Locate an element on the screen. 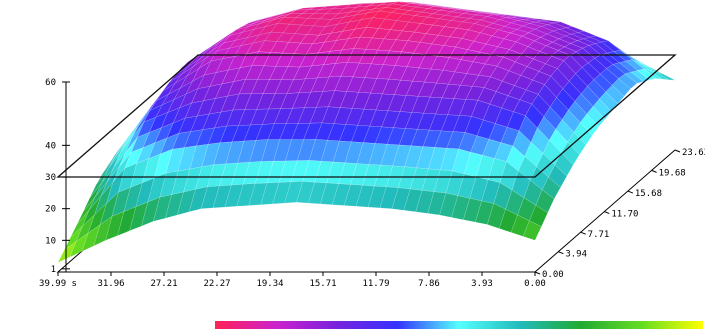  colorbar-gradient is located at coordinates (459, 325).